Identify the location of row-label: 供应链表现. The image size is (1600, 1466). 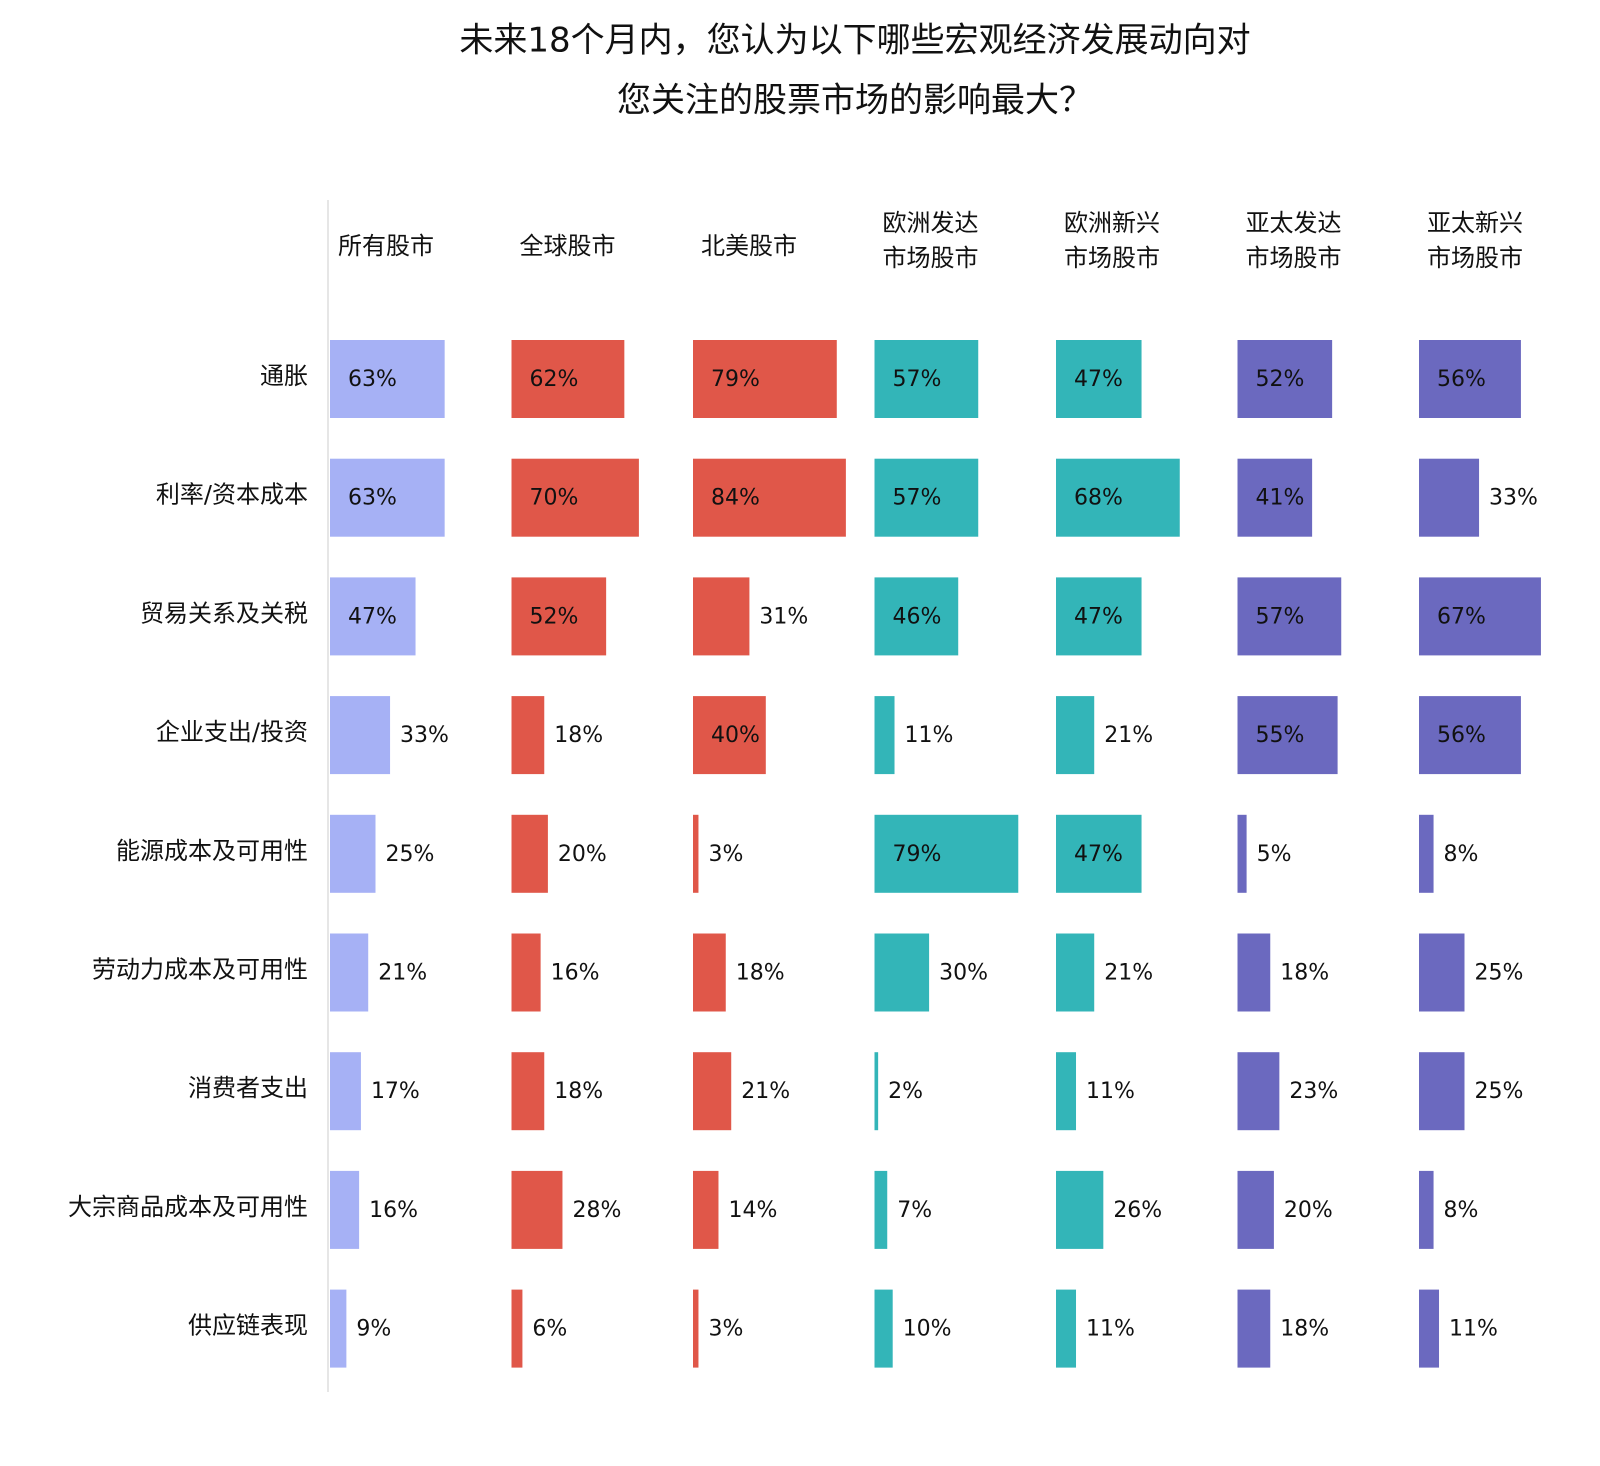
(248, 1326).